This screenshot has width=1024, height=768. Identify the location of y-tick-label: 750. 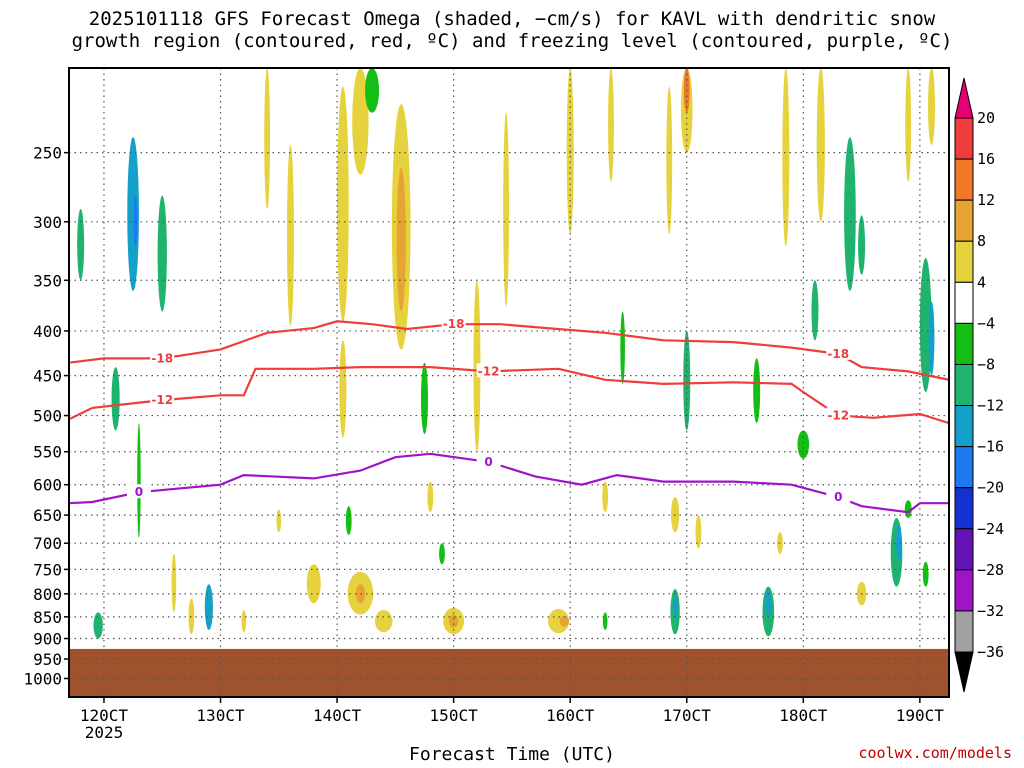
(47, 569).